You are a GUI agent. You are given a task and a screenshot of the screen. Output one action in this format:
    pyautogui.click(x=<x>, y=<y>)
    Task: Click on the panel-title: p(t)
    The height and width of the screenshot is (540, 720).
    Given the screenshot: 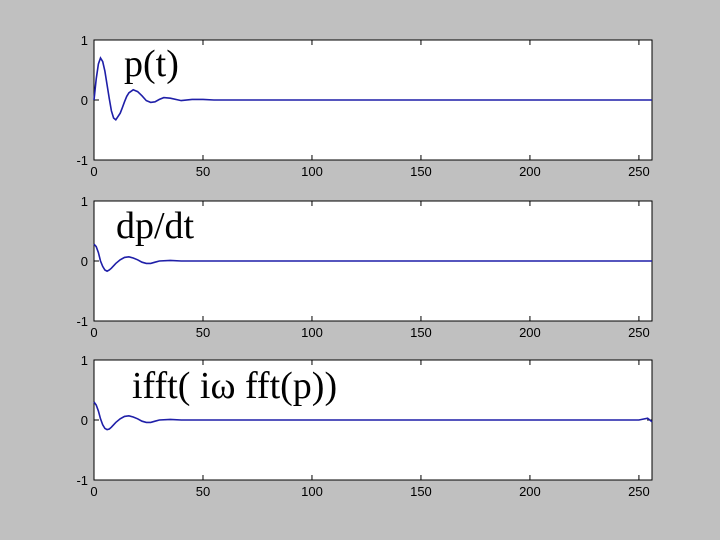 What is the action you would take?
    pyautogui.click(x=151, y=64)
    